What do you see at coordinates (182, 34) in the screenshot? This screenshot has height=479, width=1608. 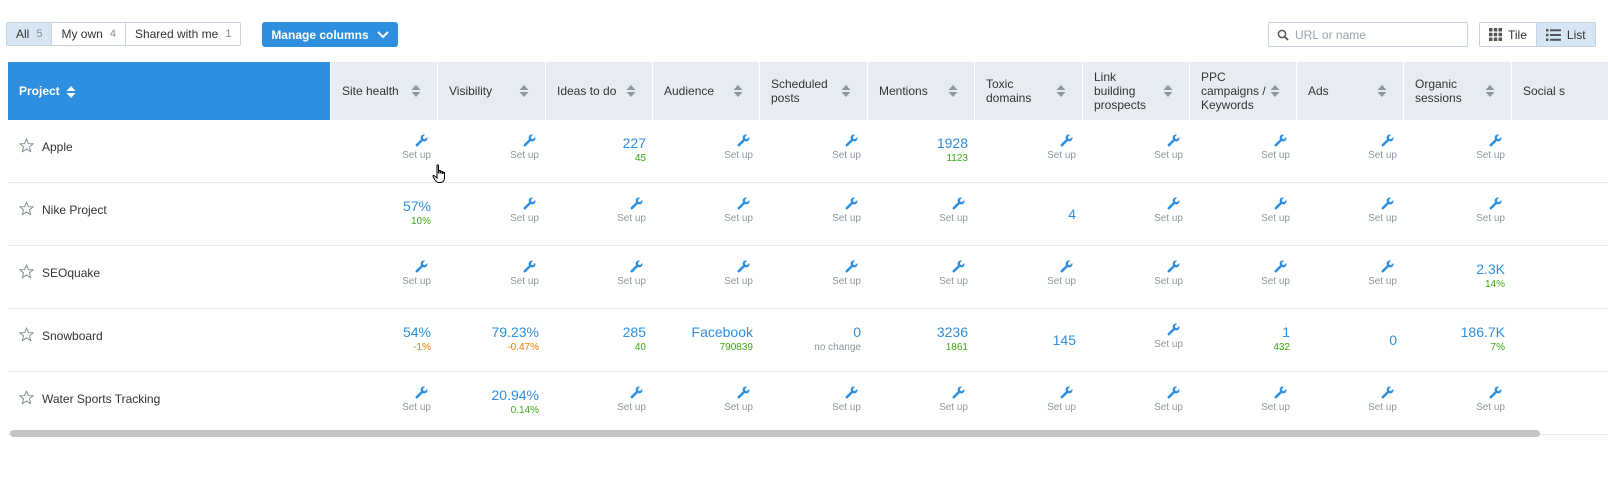 I see `filter-shared-button: Shared with me 1` at bounding box center [182, 34].